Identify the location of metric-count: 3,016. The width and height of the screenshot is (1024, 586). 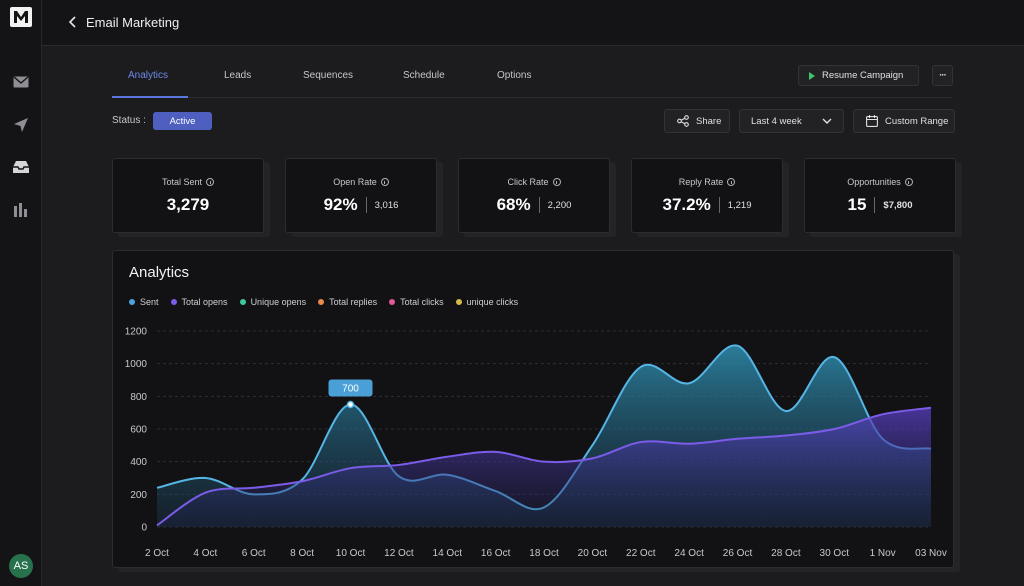
(386, 205).